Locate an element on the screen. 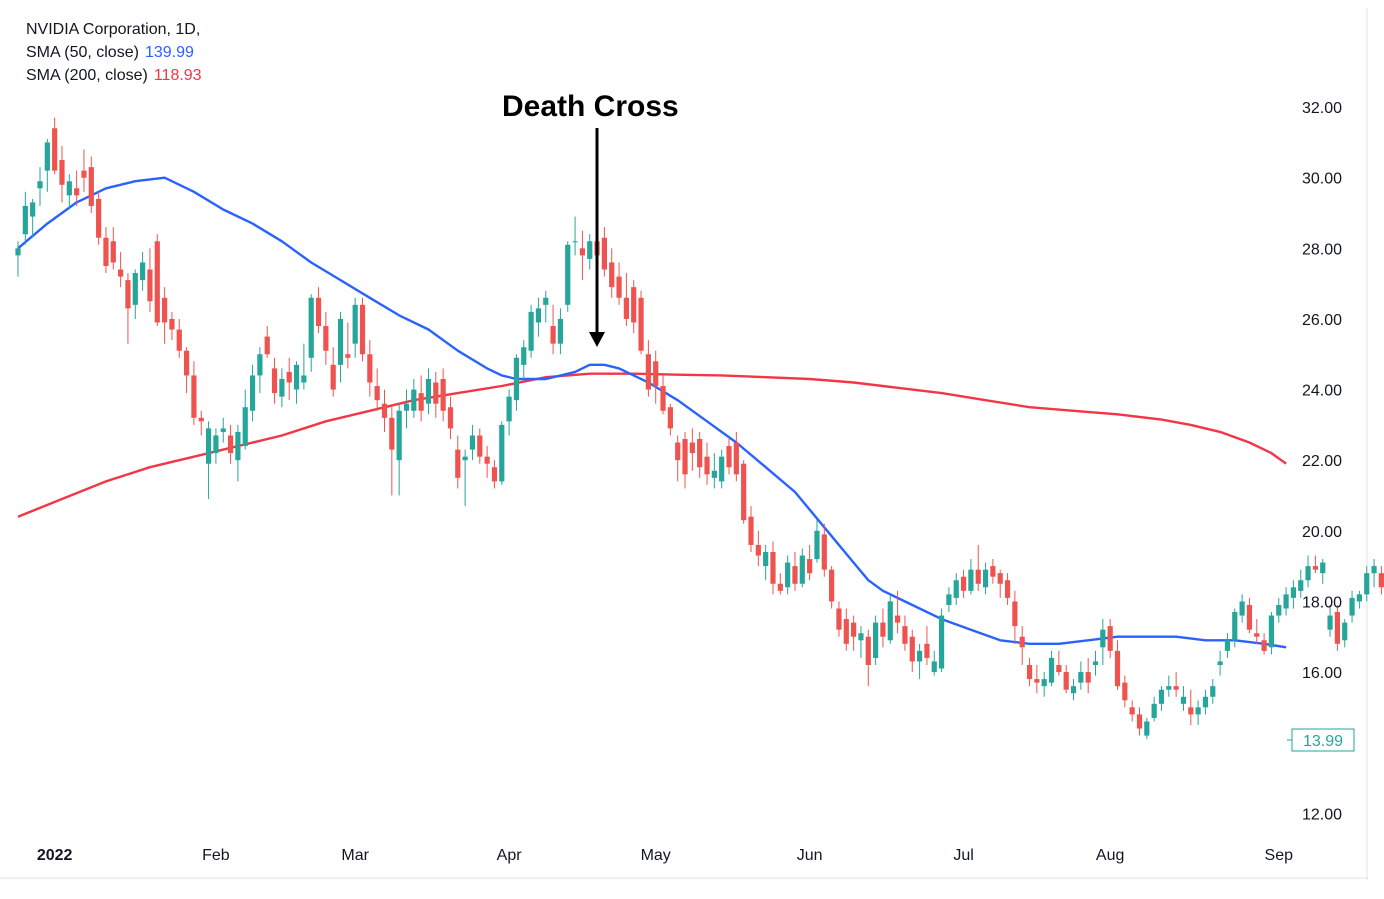 This screenshot has width=1384, height=899. y-tick-label: 32.00 is located at coordinates (1322, 108).